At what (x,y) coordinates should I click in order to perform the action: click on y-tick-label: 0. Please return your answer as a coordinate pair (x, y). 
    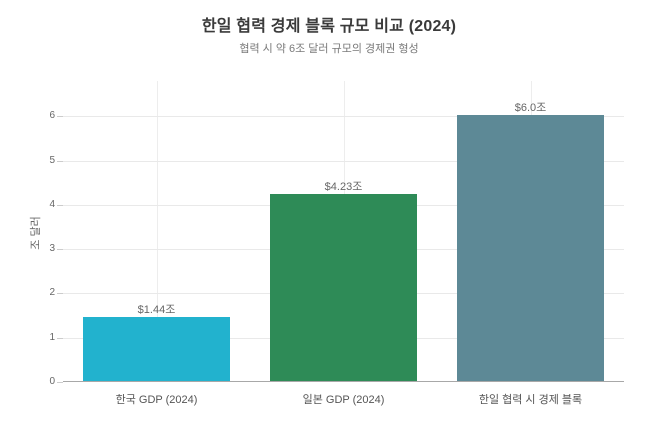
    Looking at the image, I should click on (52, 381).